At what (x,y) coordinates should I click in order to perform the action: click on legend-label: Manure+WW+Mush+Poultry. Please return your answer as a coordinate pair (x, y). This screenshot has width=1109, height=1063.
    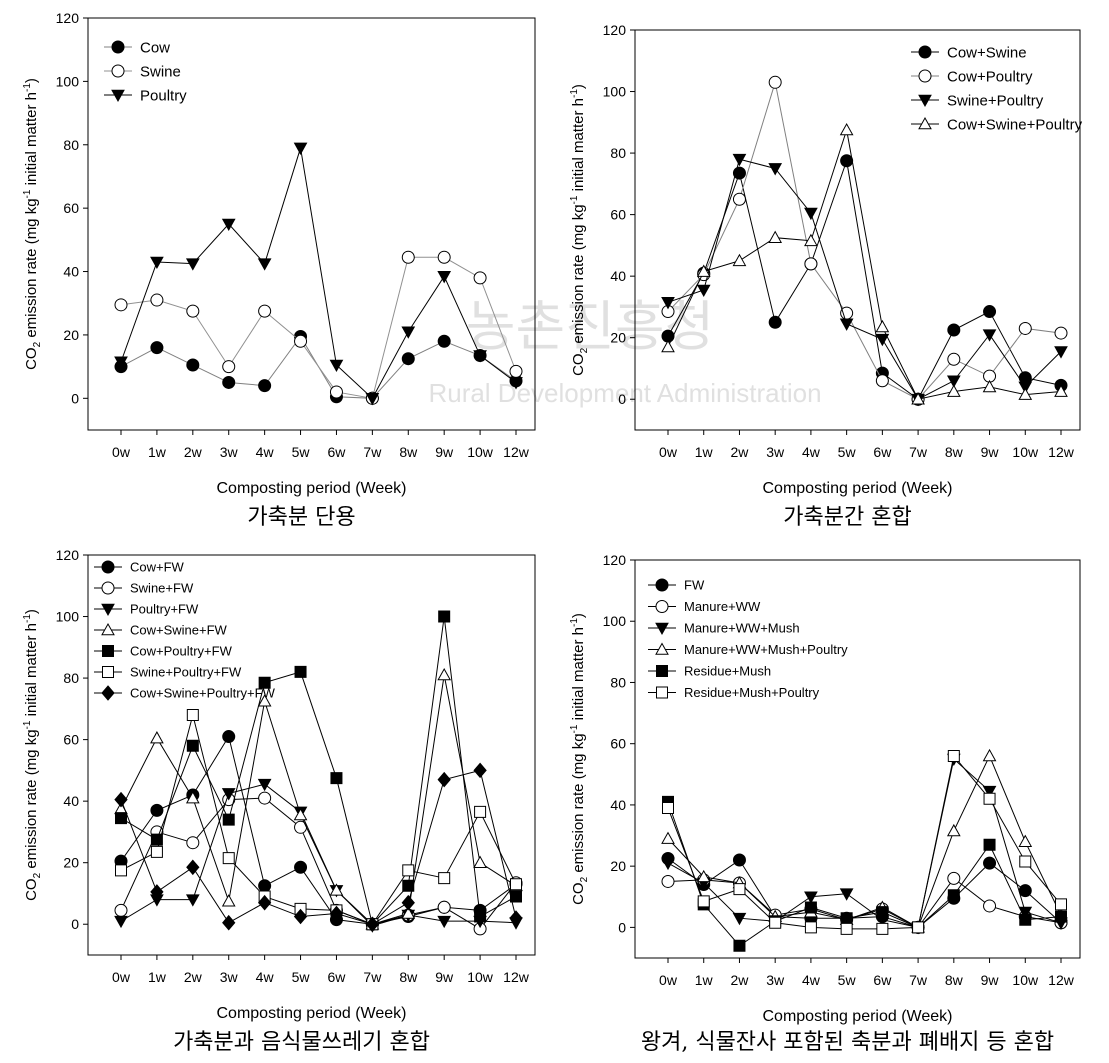
    Looking at the image, I should click on (766, 649).